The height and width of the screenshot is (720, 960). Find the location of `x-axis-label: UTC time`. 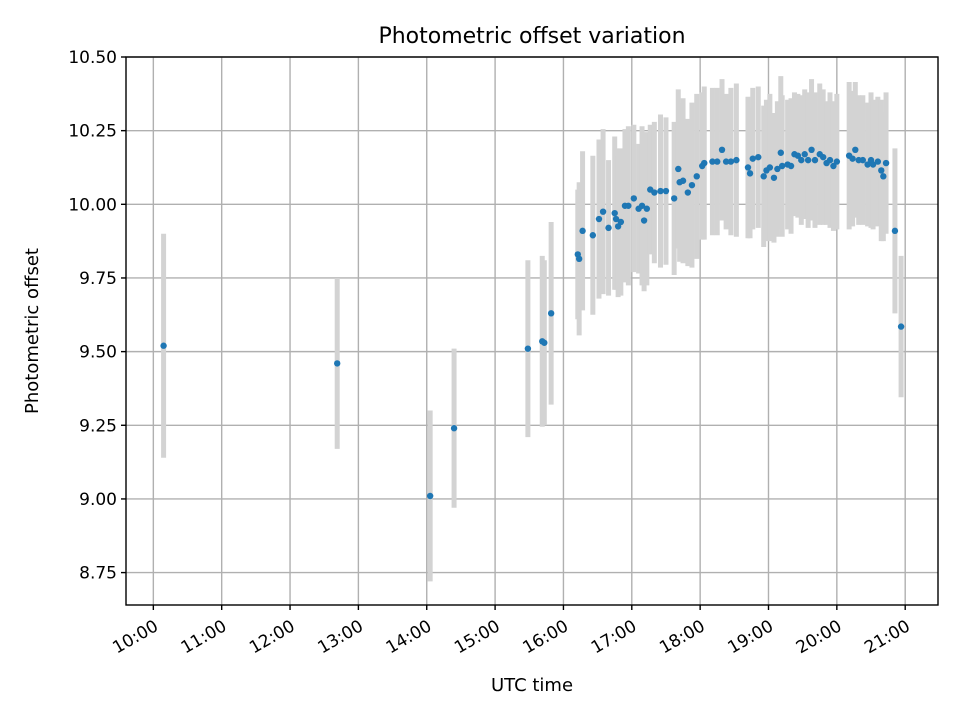

x-axis-label: UTC time is located at coordinates (532, 685).